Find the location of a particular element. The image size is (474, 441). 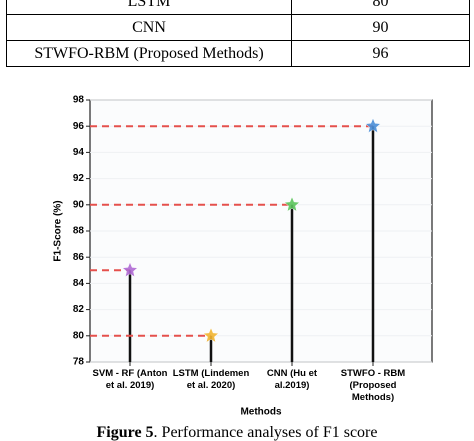

y-tick-label: 94 is located at coordinates (79, 152).